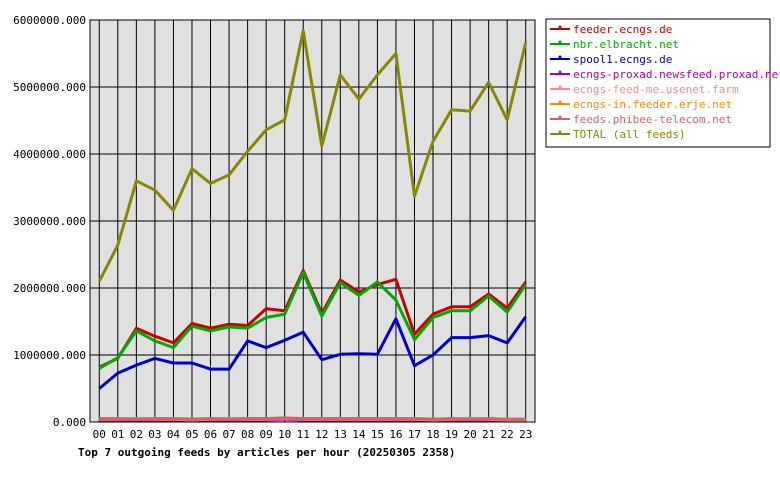 Image resolution: width=780 pixels, height=480 pixels. What do you see at coordinates (191, 434) in the screenshot?
I see `x-tick-label: 05` at bounding box center [191, 434].